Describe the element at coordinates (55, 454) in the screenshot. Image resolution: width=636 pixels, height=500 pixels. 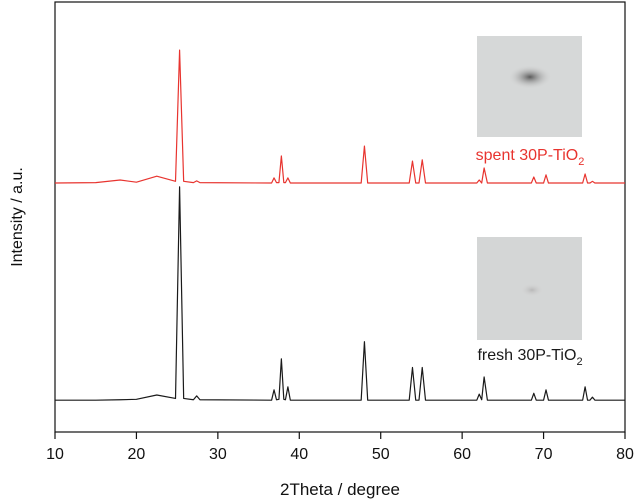
I see `x-tick-label: 10` at that location.